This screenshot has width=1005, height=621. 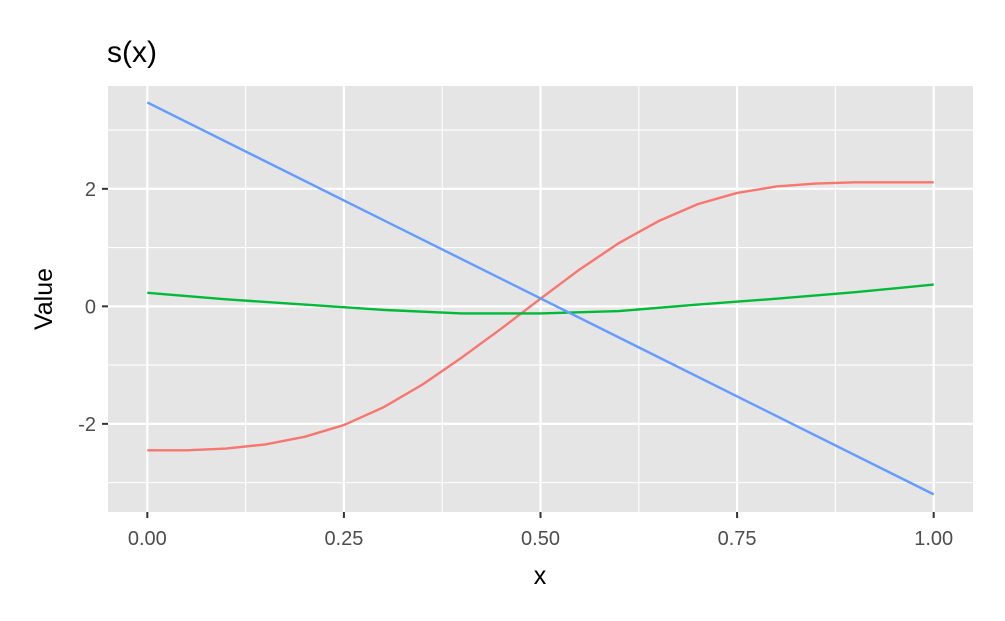 I want to click on x-tick-label: 0.75, so click(x=737, y=539).